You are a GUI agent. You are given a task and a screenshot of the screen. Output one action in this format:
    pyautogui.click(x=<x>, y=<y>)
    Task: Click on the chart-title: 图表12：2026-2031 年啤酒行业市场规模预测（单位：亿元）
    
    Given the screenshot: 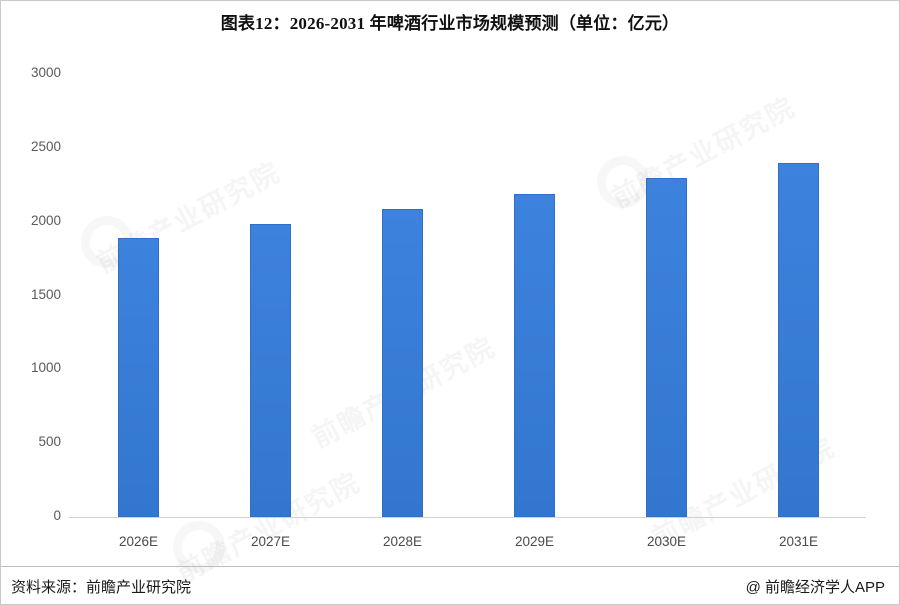 What is the action you would take?
    pyautogui.click(x=450, y=23)
    